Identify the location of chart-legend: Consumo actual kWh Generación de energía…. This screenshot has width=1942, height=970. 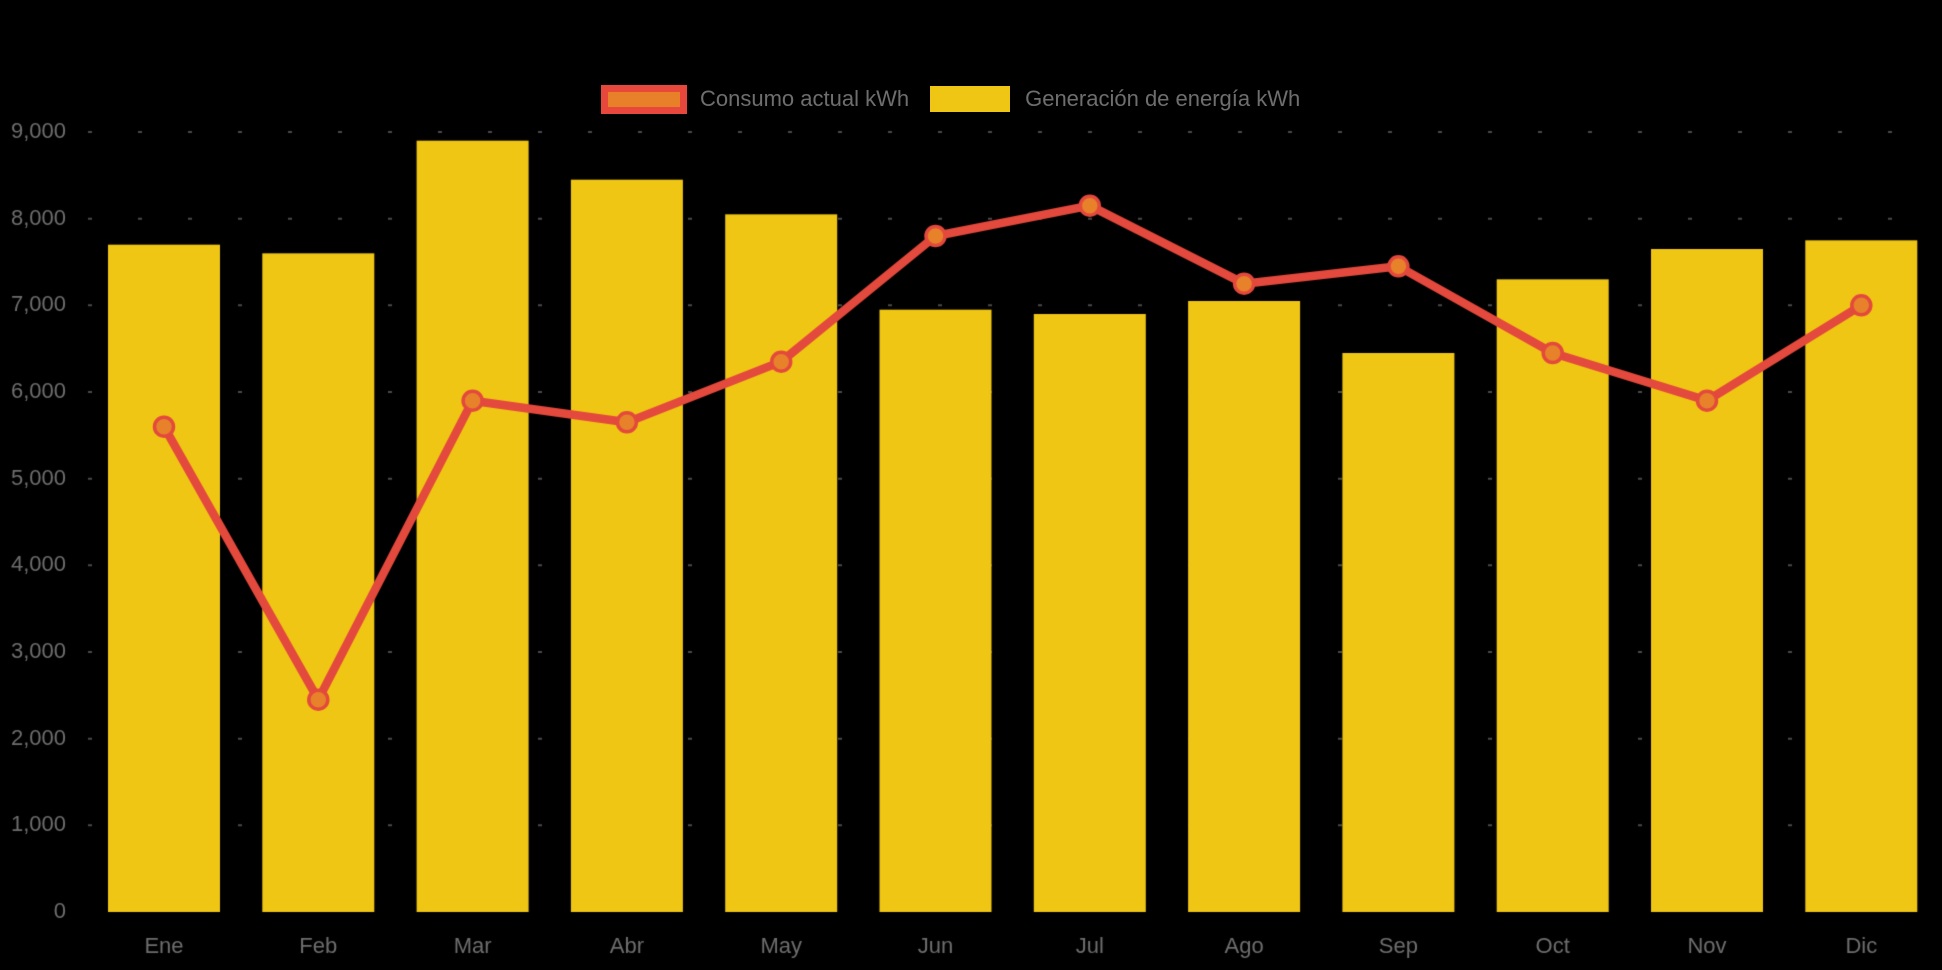
(950, 99).